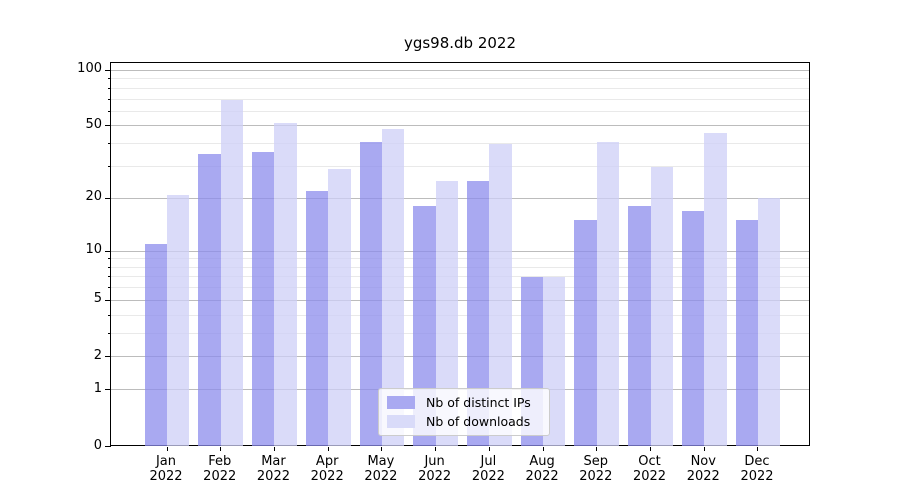 Image resolution: width=900 pixels, height=500 pixels. I want to click on bar-distinct-ips-oct, so click(639, 326).